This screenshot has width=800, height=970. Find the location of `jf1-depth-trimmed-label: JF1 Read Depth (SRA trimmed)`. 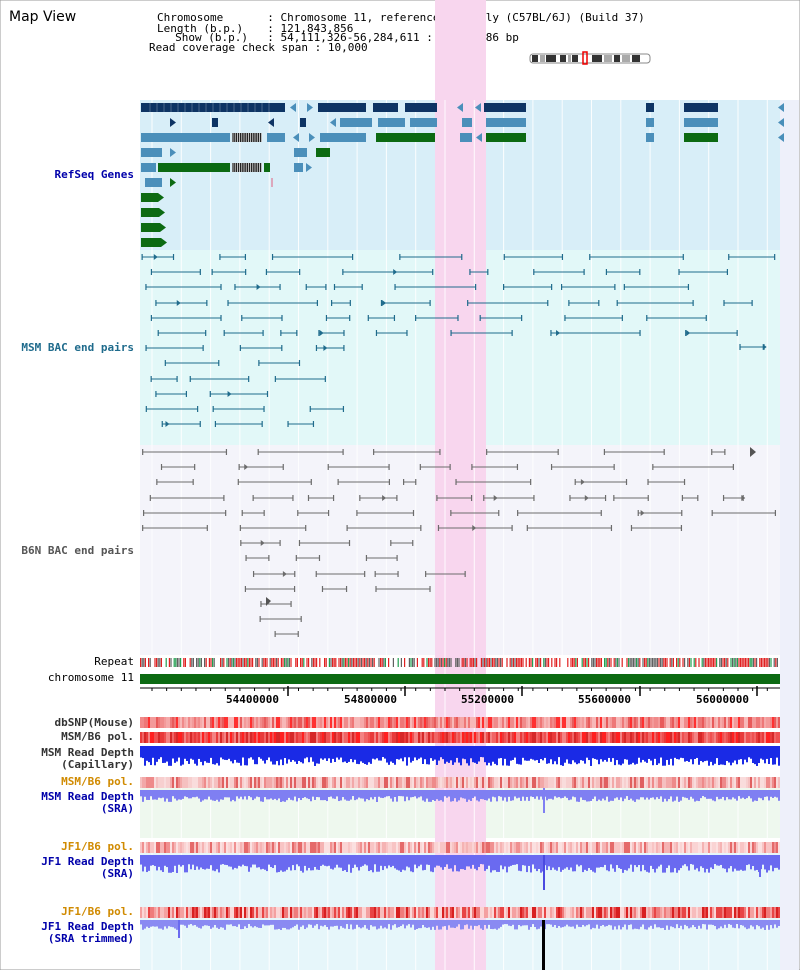

jf1-depth-trimmed-label: JF1 Read Depth (SRA trimmed) is located at coordinates (87, 933).